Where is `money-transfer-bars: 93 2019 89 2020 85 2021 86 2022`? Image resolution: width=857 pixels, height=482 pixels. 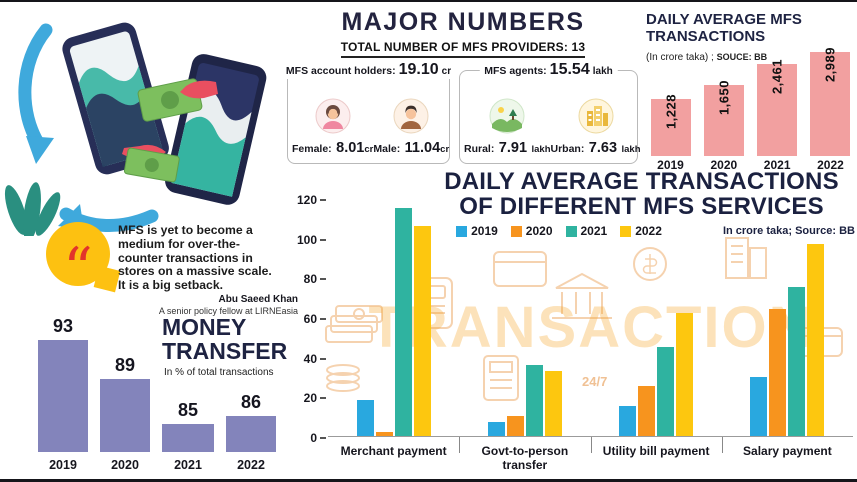 money-transfer-bars: 93 2019 89 2020 85 2021 86 2022 is located at coordinates (161, 392).